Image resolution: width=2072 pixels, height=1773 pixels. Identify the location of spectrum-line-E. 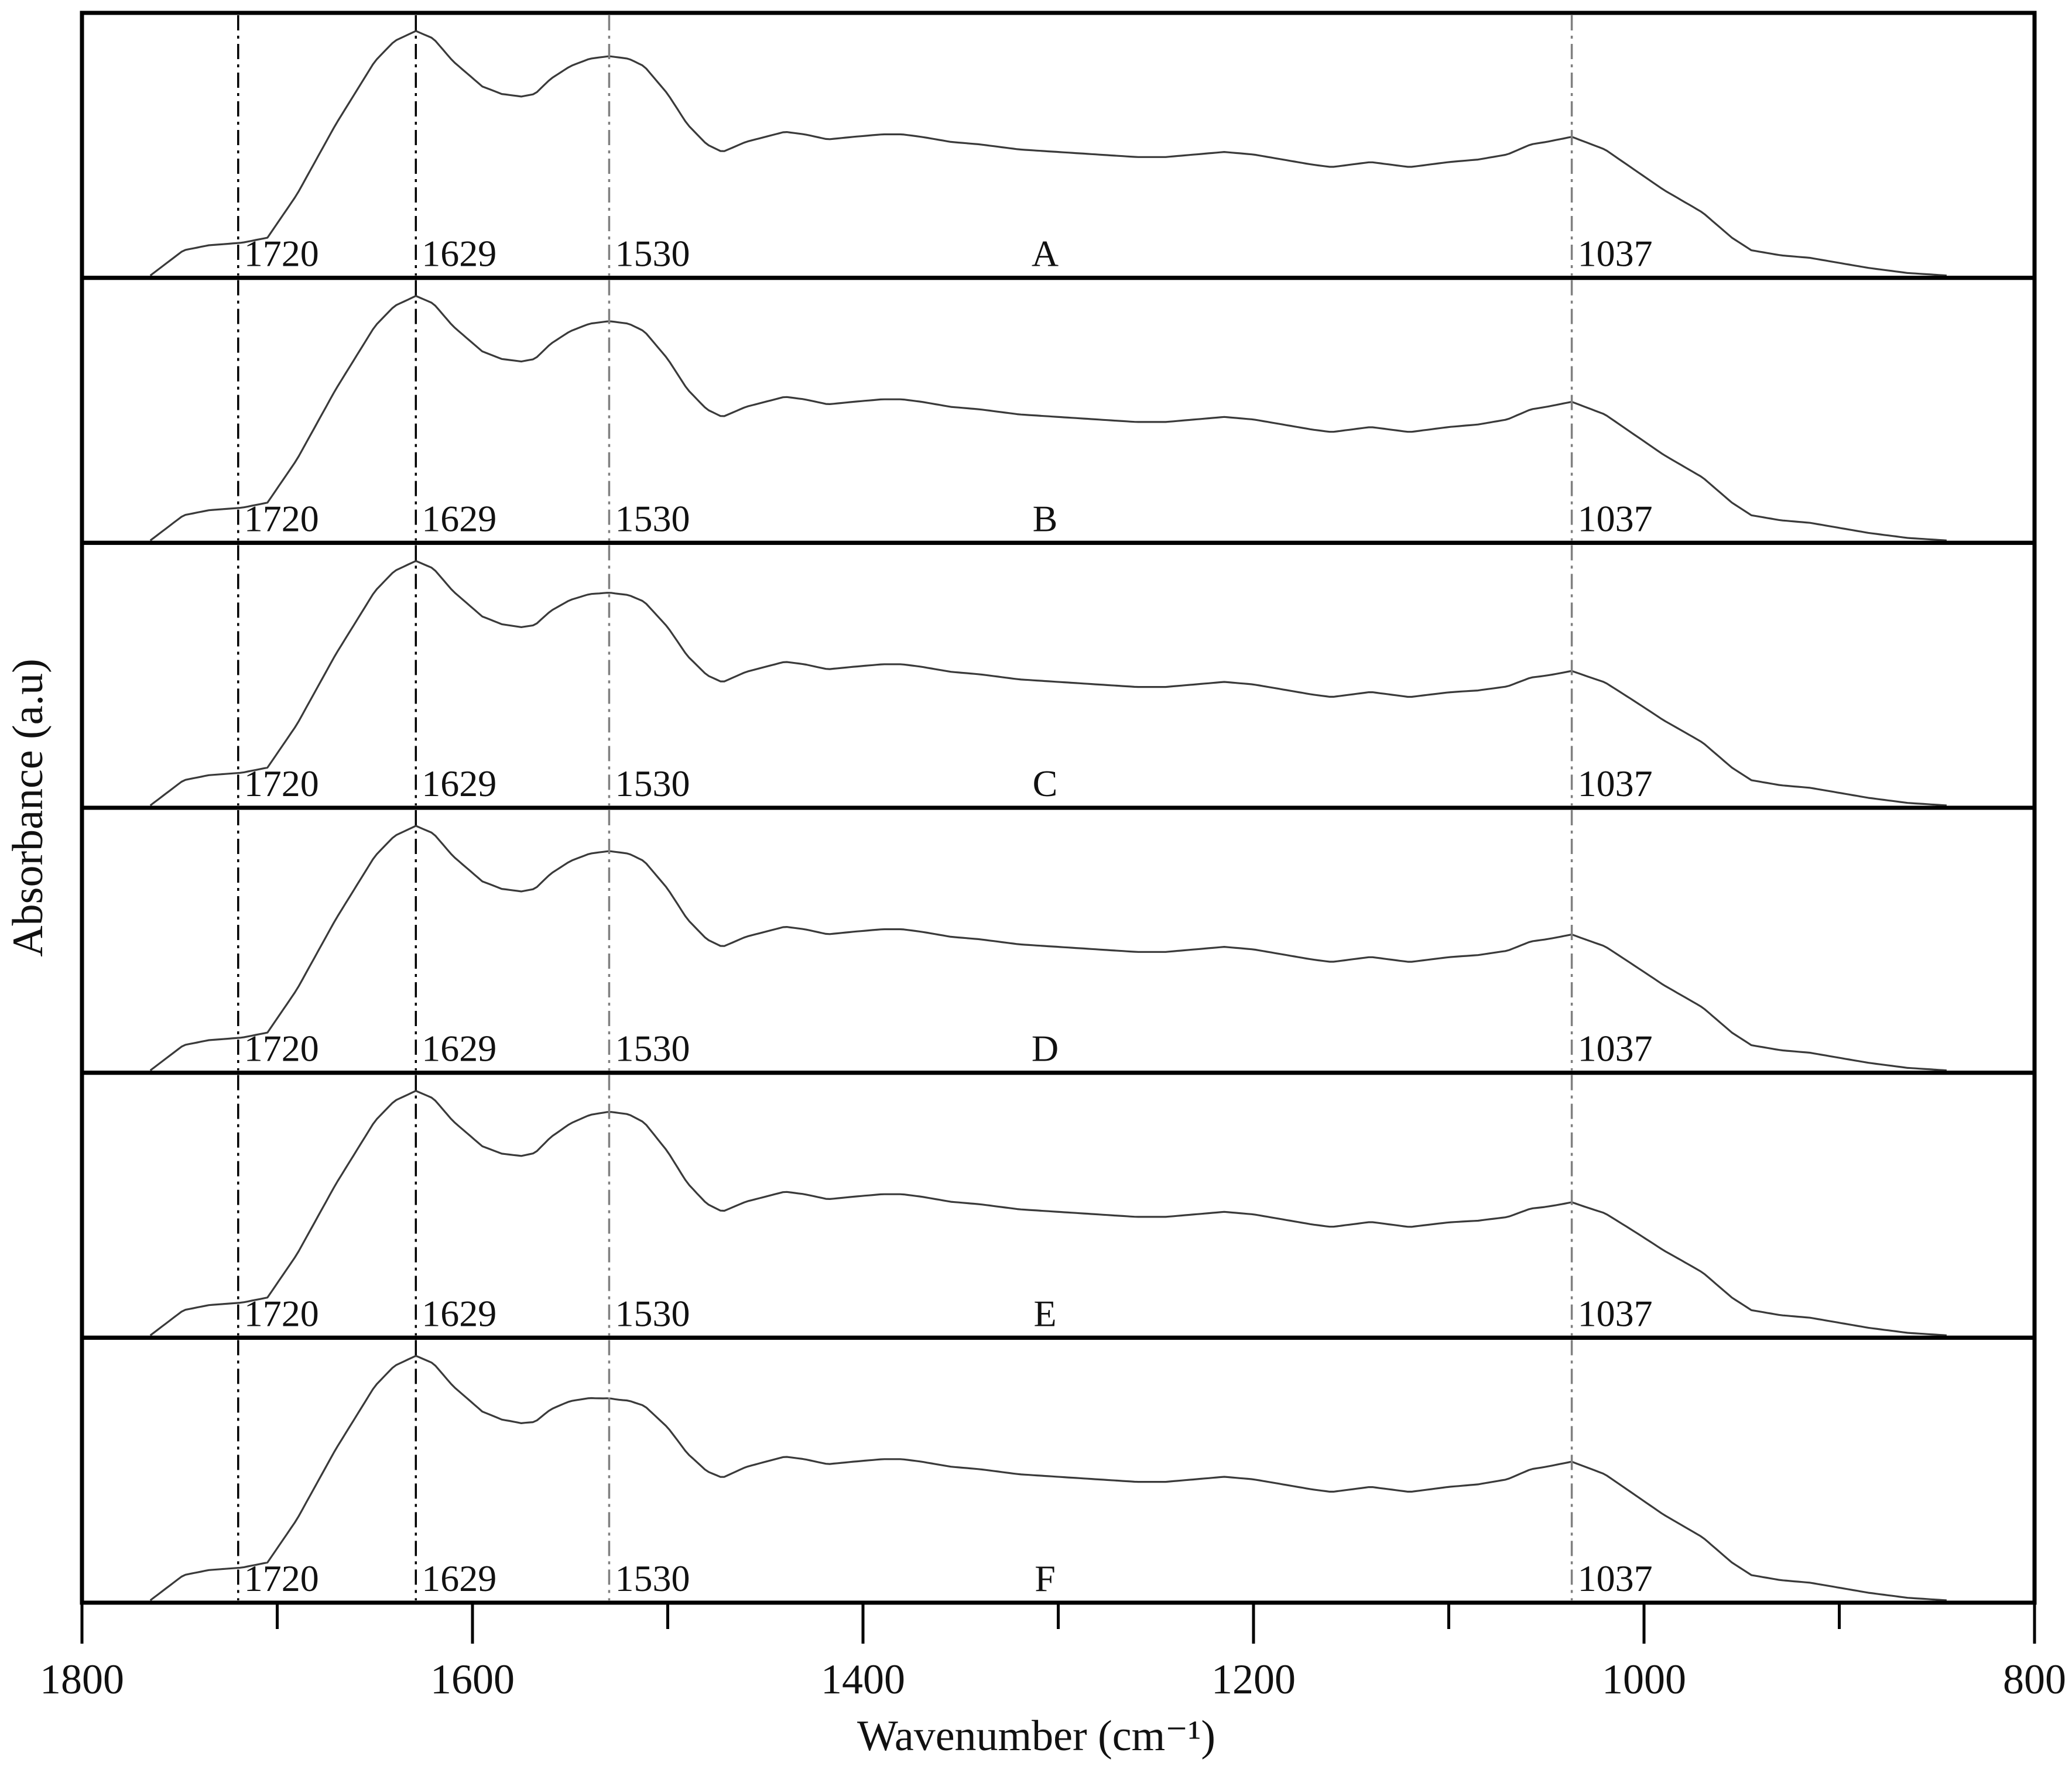
(1048, 1213).